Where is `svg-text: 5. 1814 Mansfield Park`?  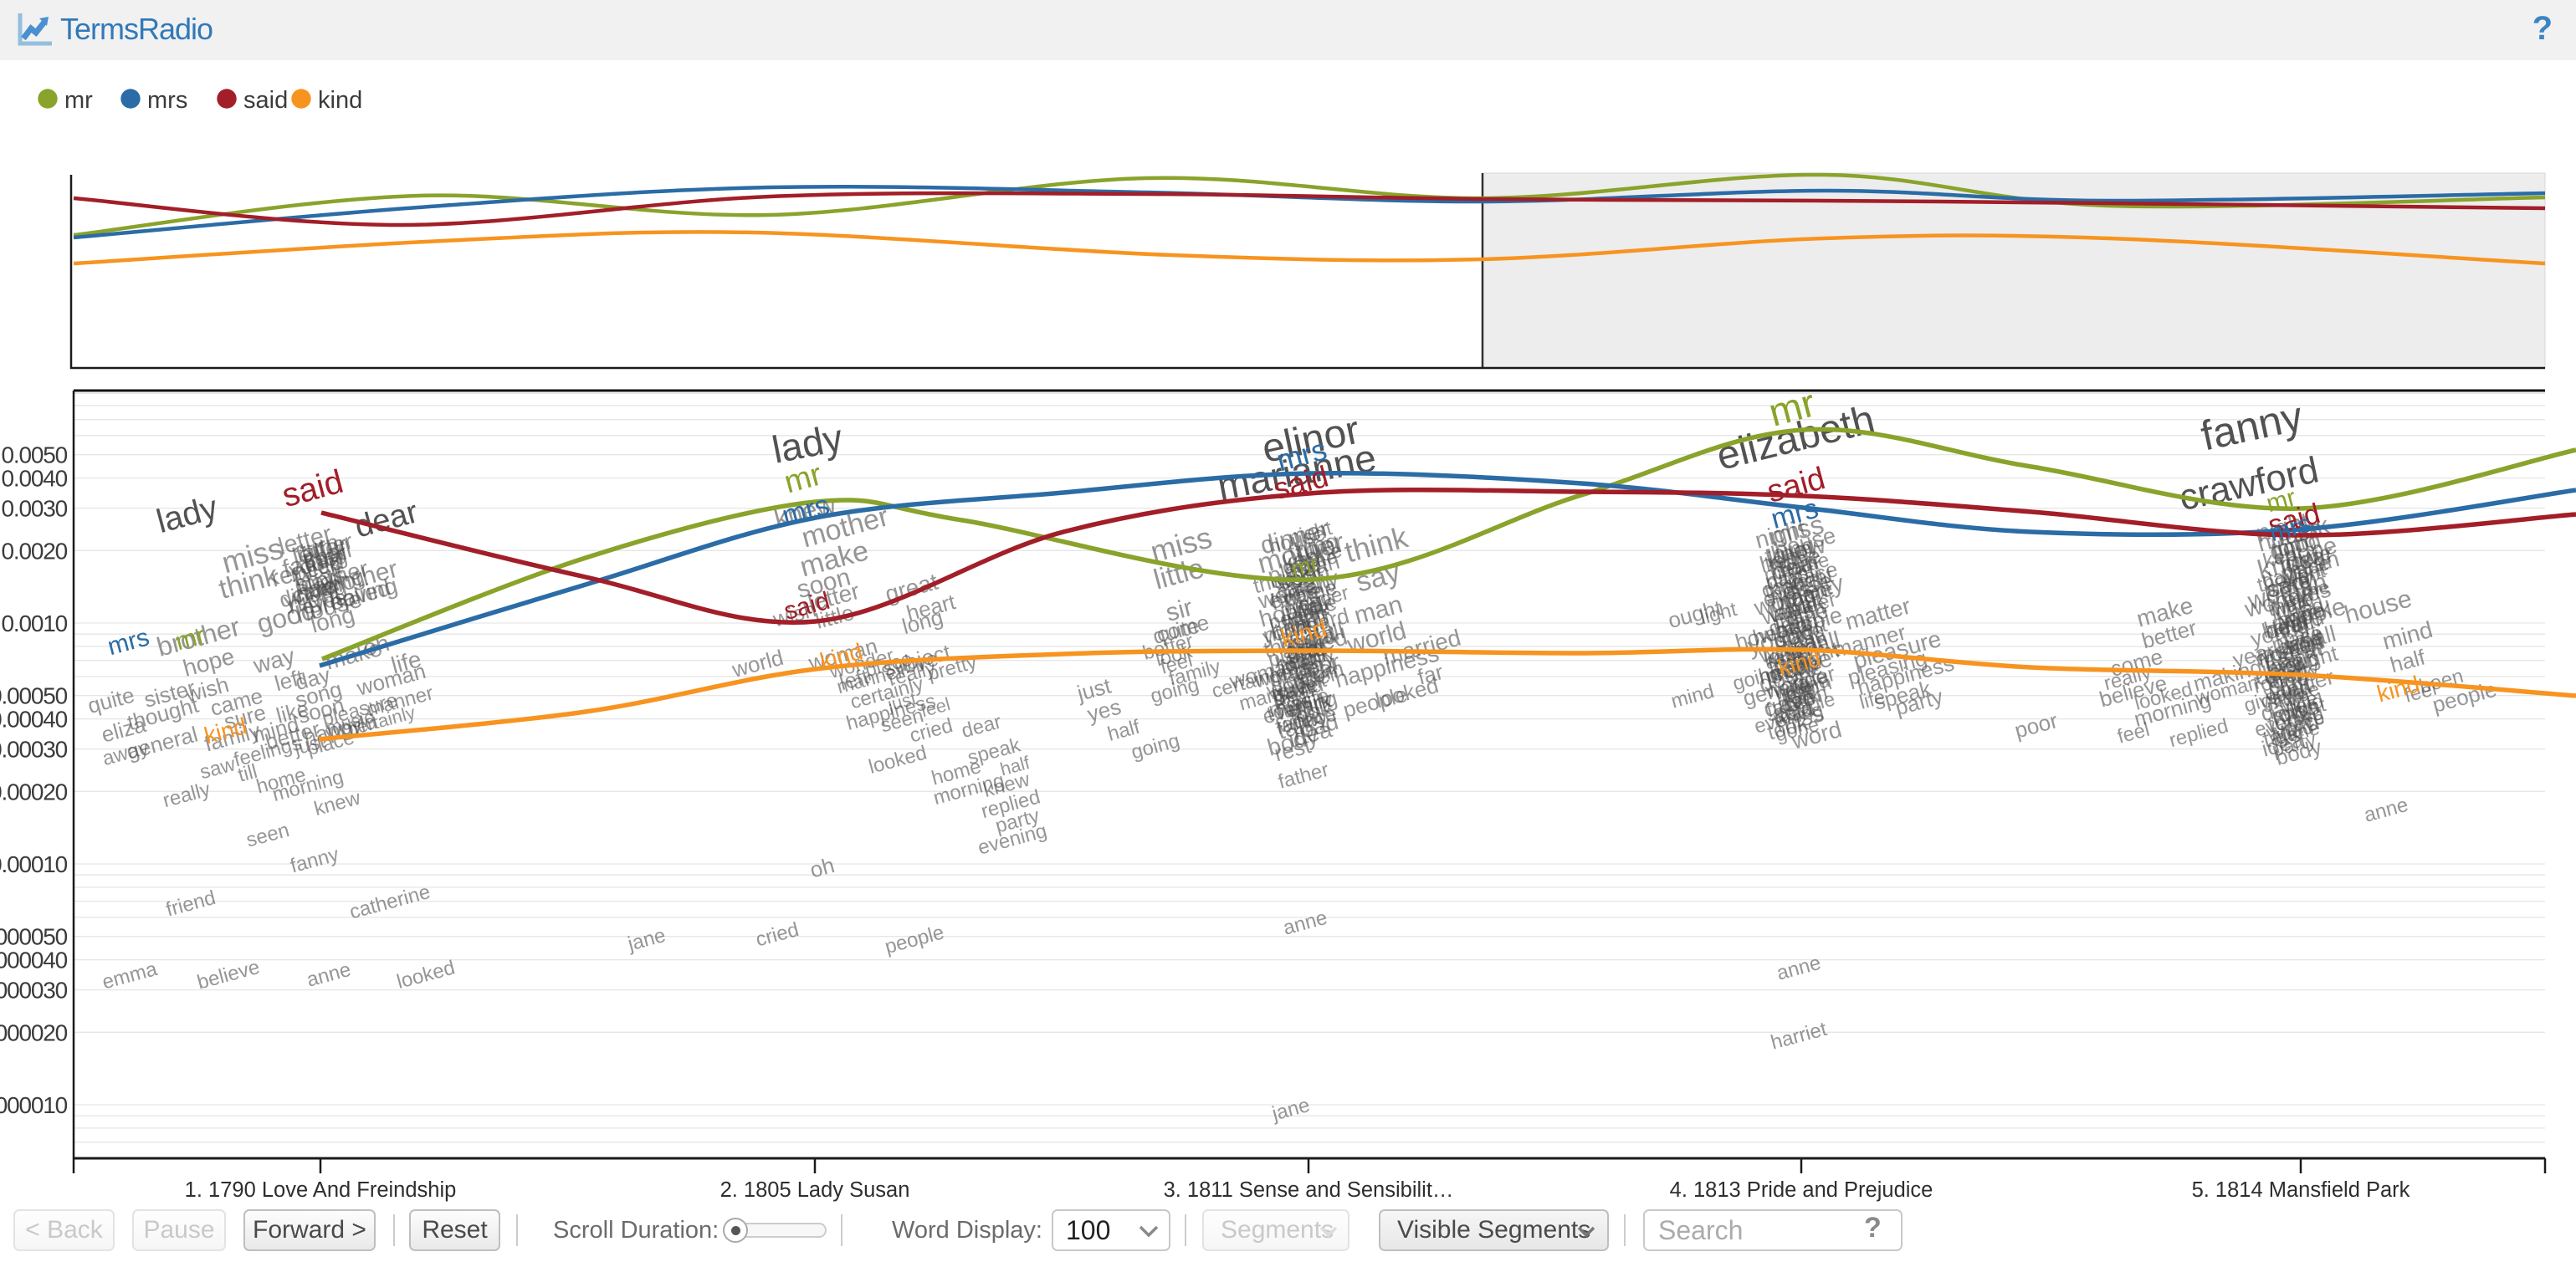 svg-text: 5. 1814 Mansfield Park is located at coordinates (2301, 1190).